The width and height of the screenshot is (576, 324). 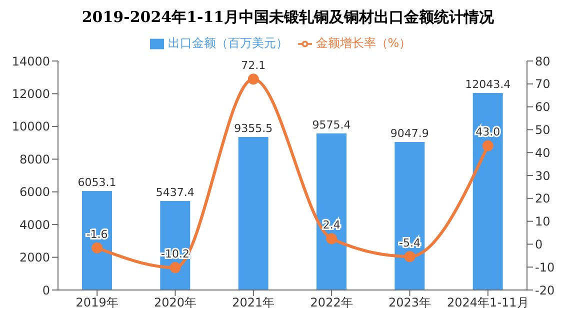 I want to click on data-label: 43.0, so click(x=488, y=132).